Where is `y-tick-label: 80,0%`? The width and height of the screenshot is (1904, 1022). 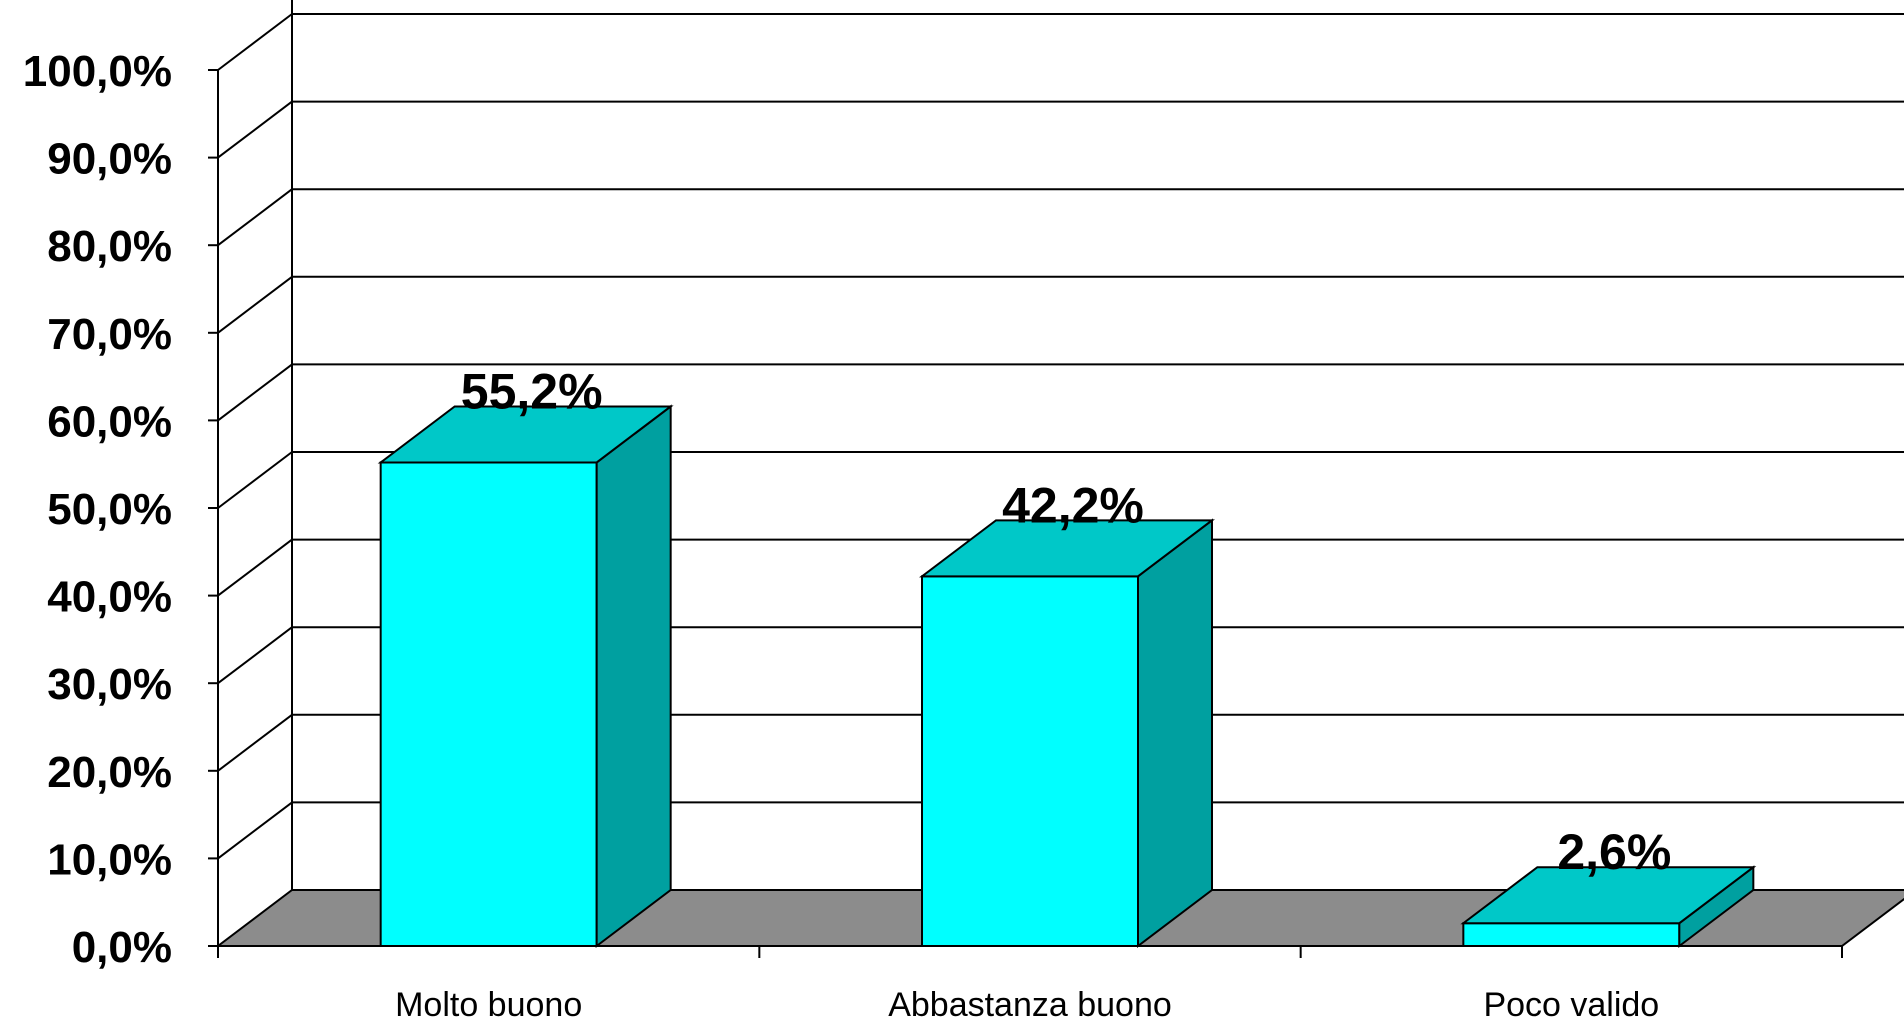
y-tick-label: 80,0% is located at coordinates (109, 246).